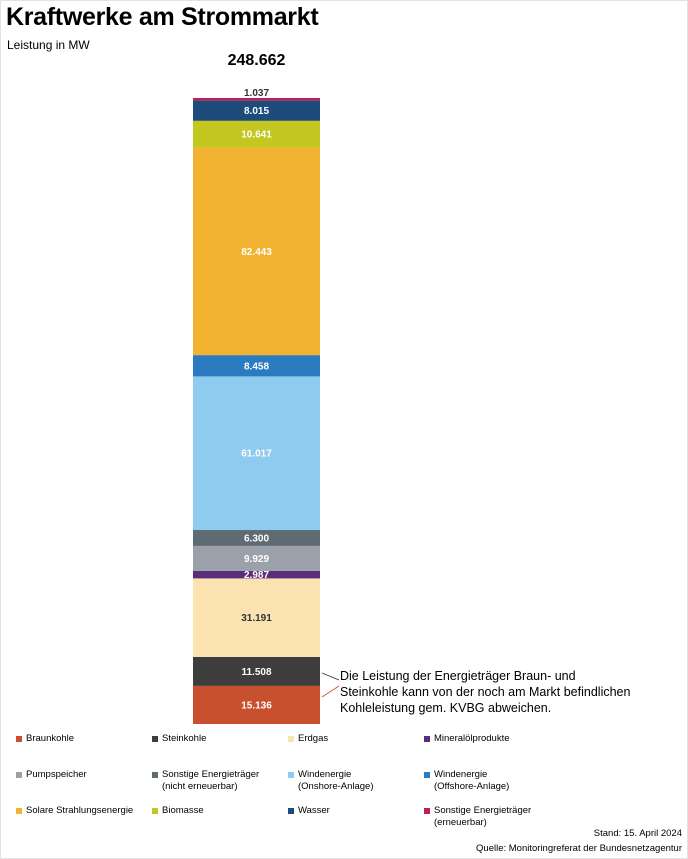  I want to click on legend-item-mineralölprodukte: Mineralölprodukte, so click(467, 739).